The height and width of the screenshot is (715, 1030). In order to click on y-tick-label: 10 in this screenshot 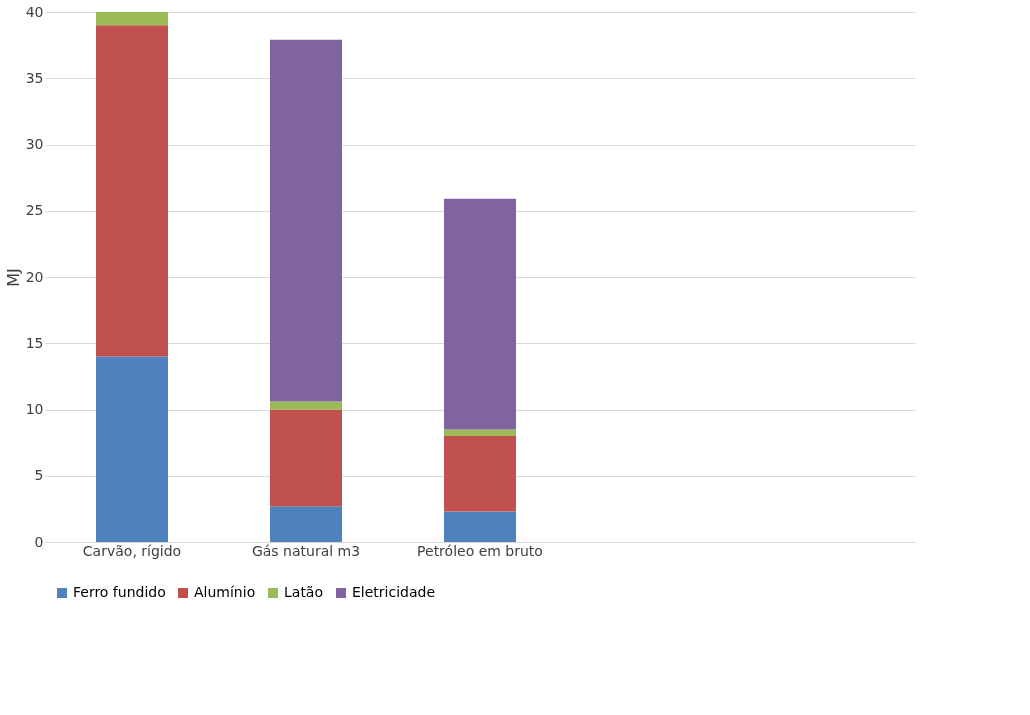, I will do `click(34, 409)`.